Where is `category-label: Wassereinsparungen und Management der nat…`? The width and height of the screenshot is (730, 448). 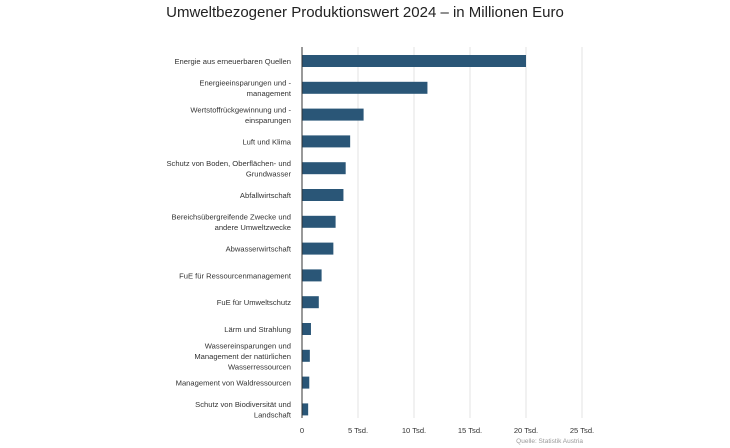
category-label: Wassereinsparungen und Management der nat… is located at coordinates (242, 356).